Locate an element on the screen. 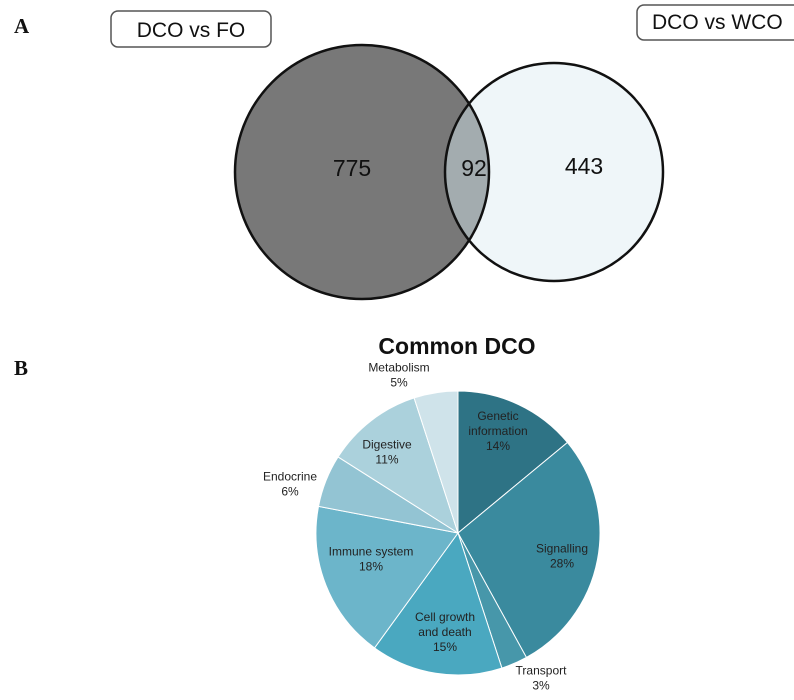 Image resolution: width=794 pixels, height=700 pixels. pie-label-name: and death is located at coordinates (444, 632).